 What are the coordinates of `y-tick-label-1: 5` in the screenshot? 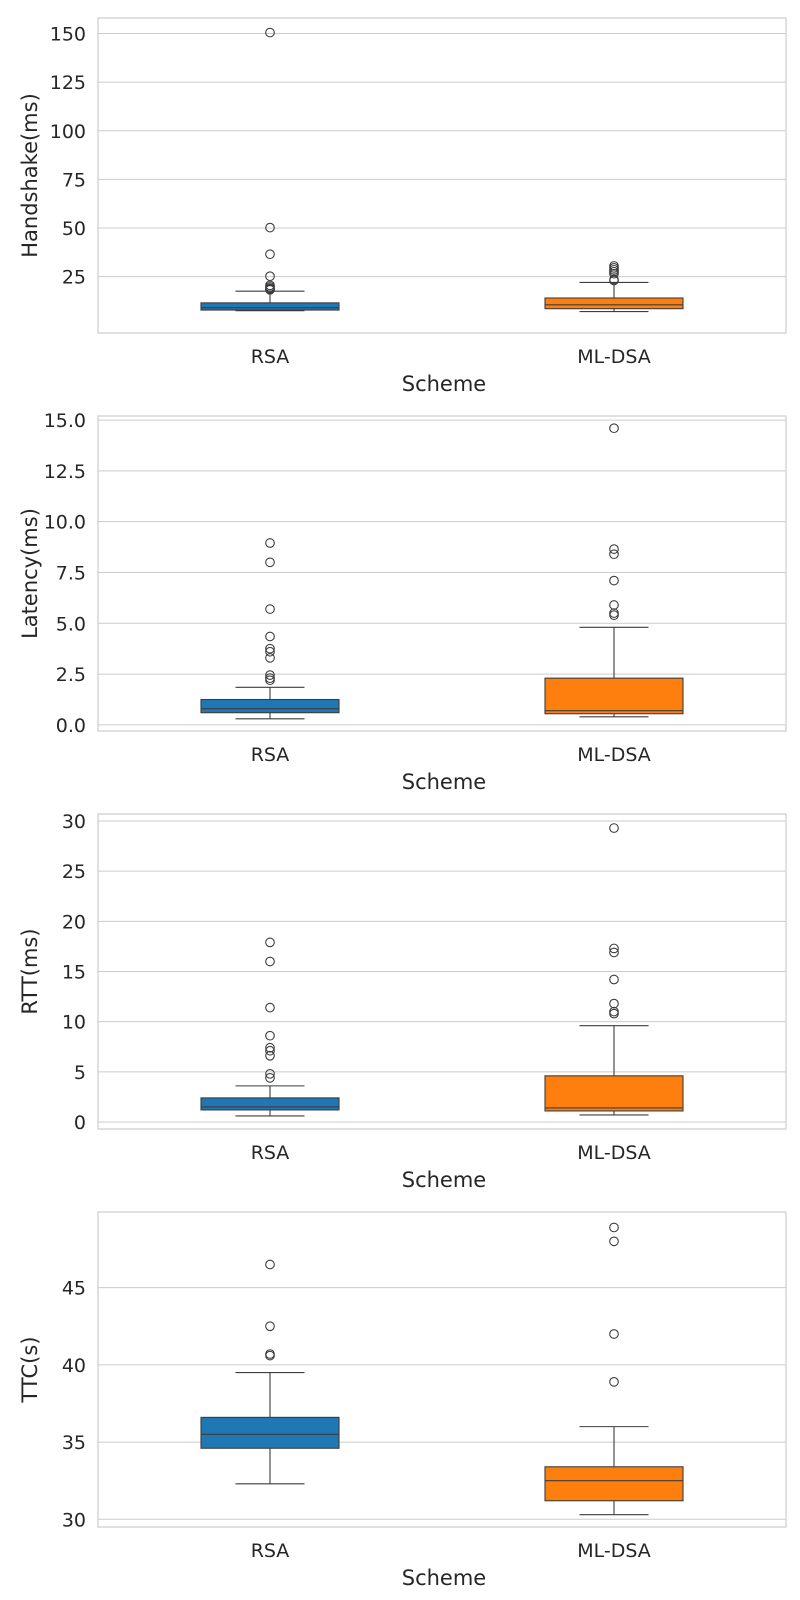 It's located at (80, 1073).